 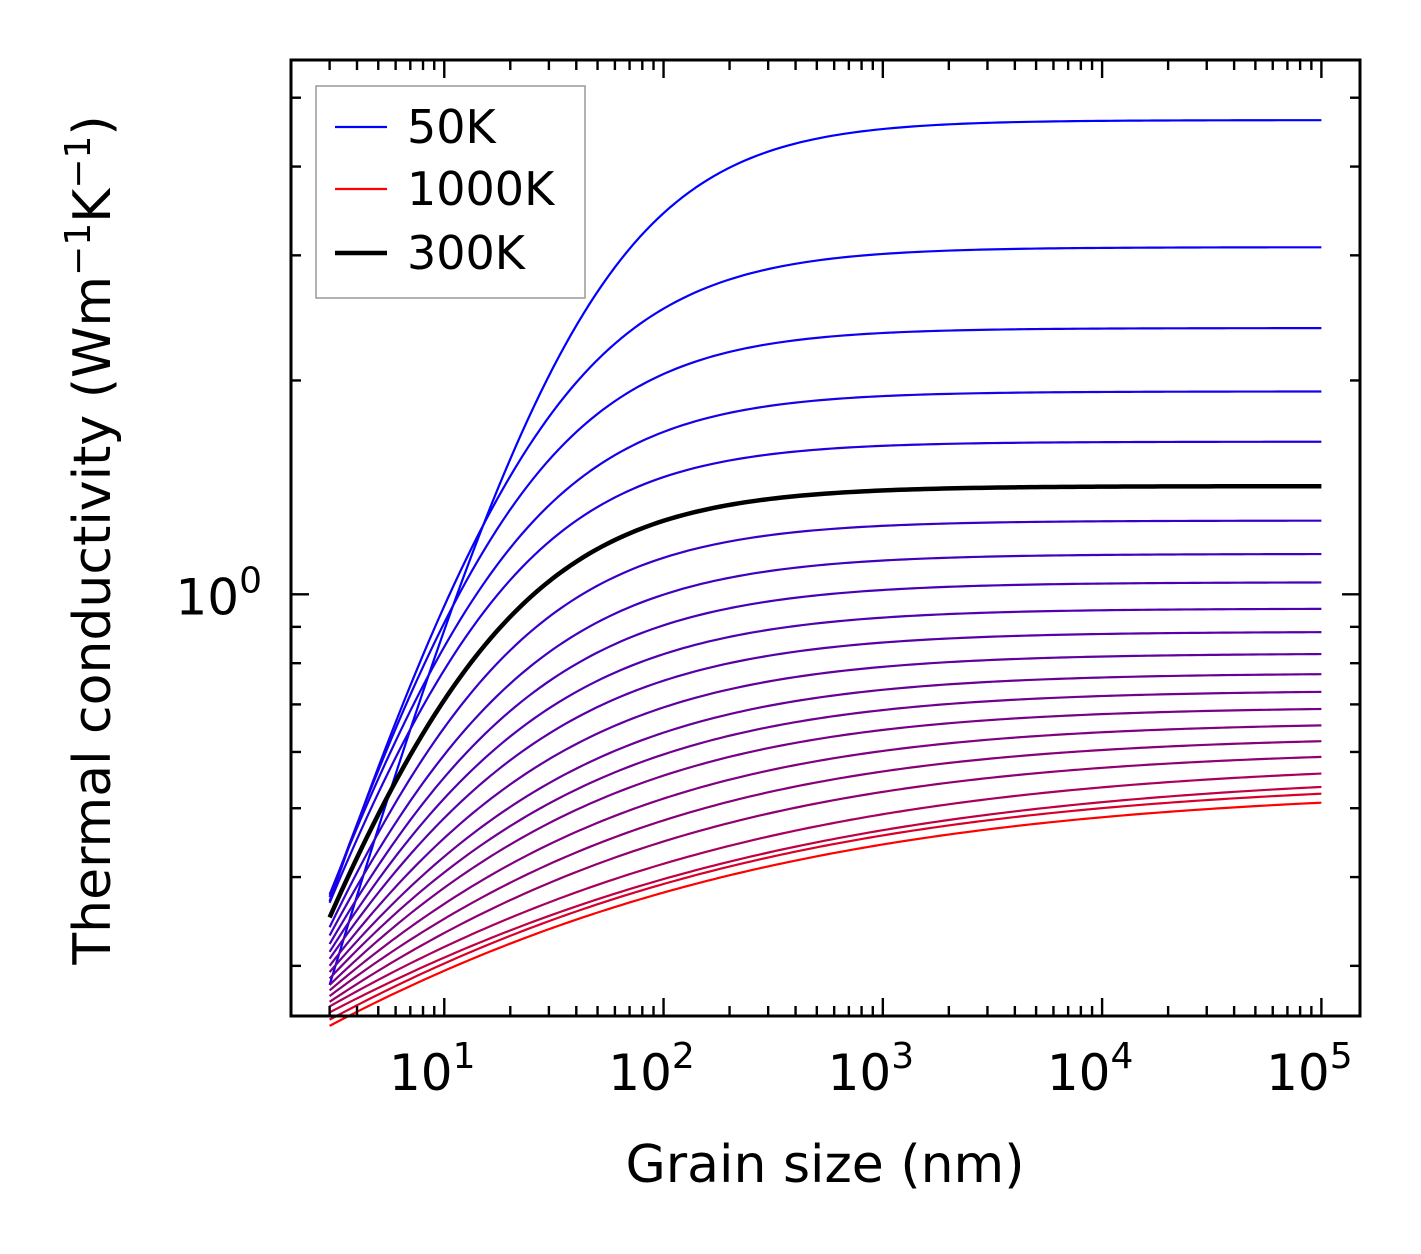 I want to click on series-line-950k, so click(x=825, y=890).